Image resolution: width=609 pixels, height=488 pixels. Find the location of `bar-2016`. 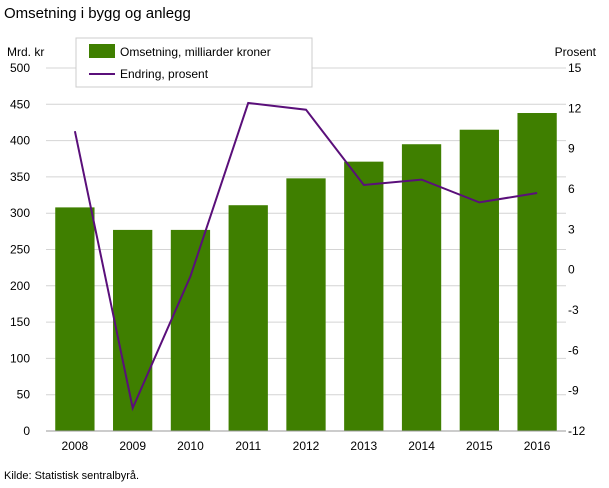

bar-2016 is located at coordinates (537, 272).